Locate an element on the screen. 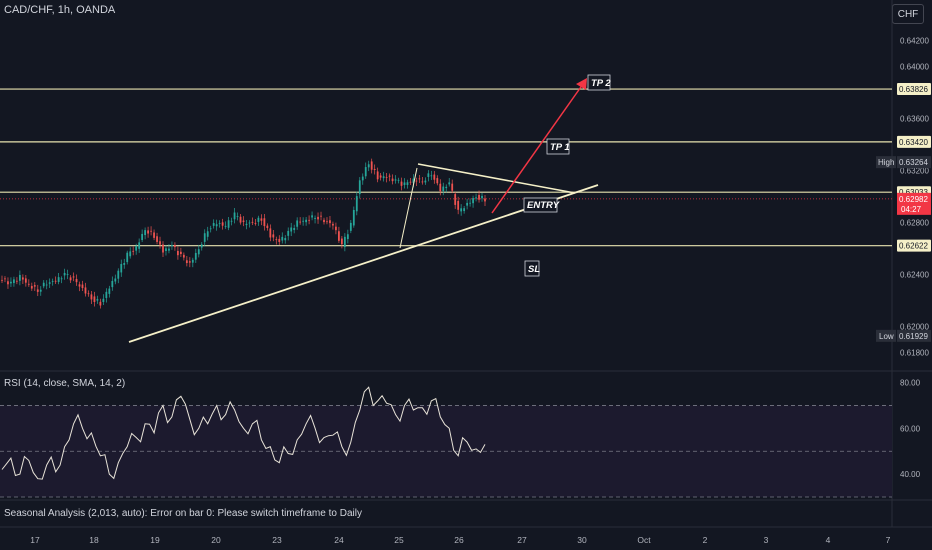 This screenshot has width=932, height=550. ascending-trendline is located at coordinates (363, 263).